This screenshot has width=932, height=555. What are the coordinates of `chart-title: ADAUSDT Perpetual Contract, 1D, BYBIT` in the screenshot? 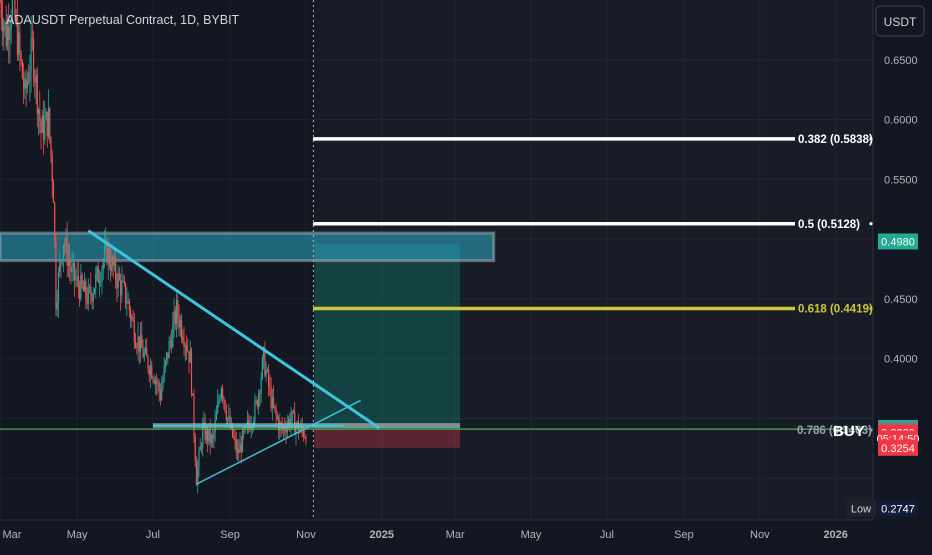 It's located at (123, 20).